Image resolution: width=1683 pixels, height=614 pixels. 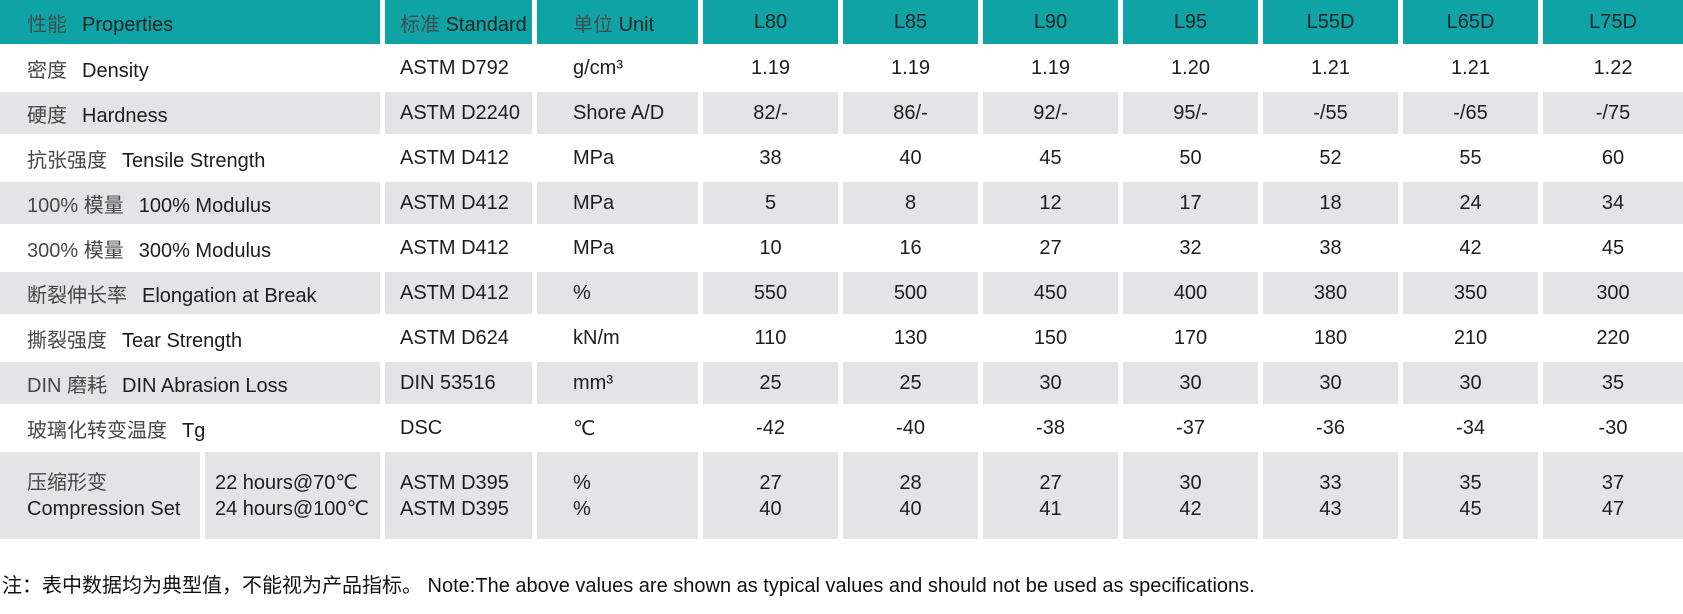 I want to click on properties-header-zh: 性能, so click(x=47, y=24).